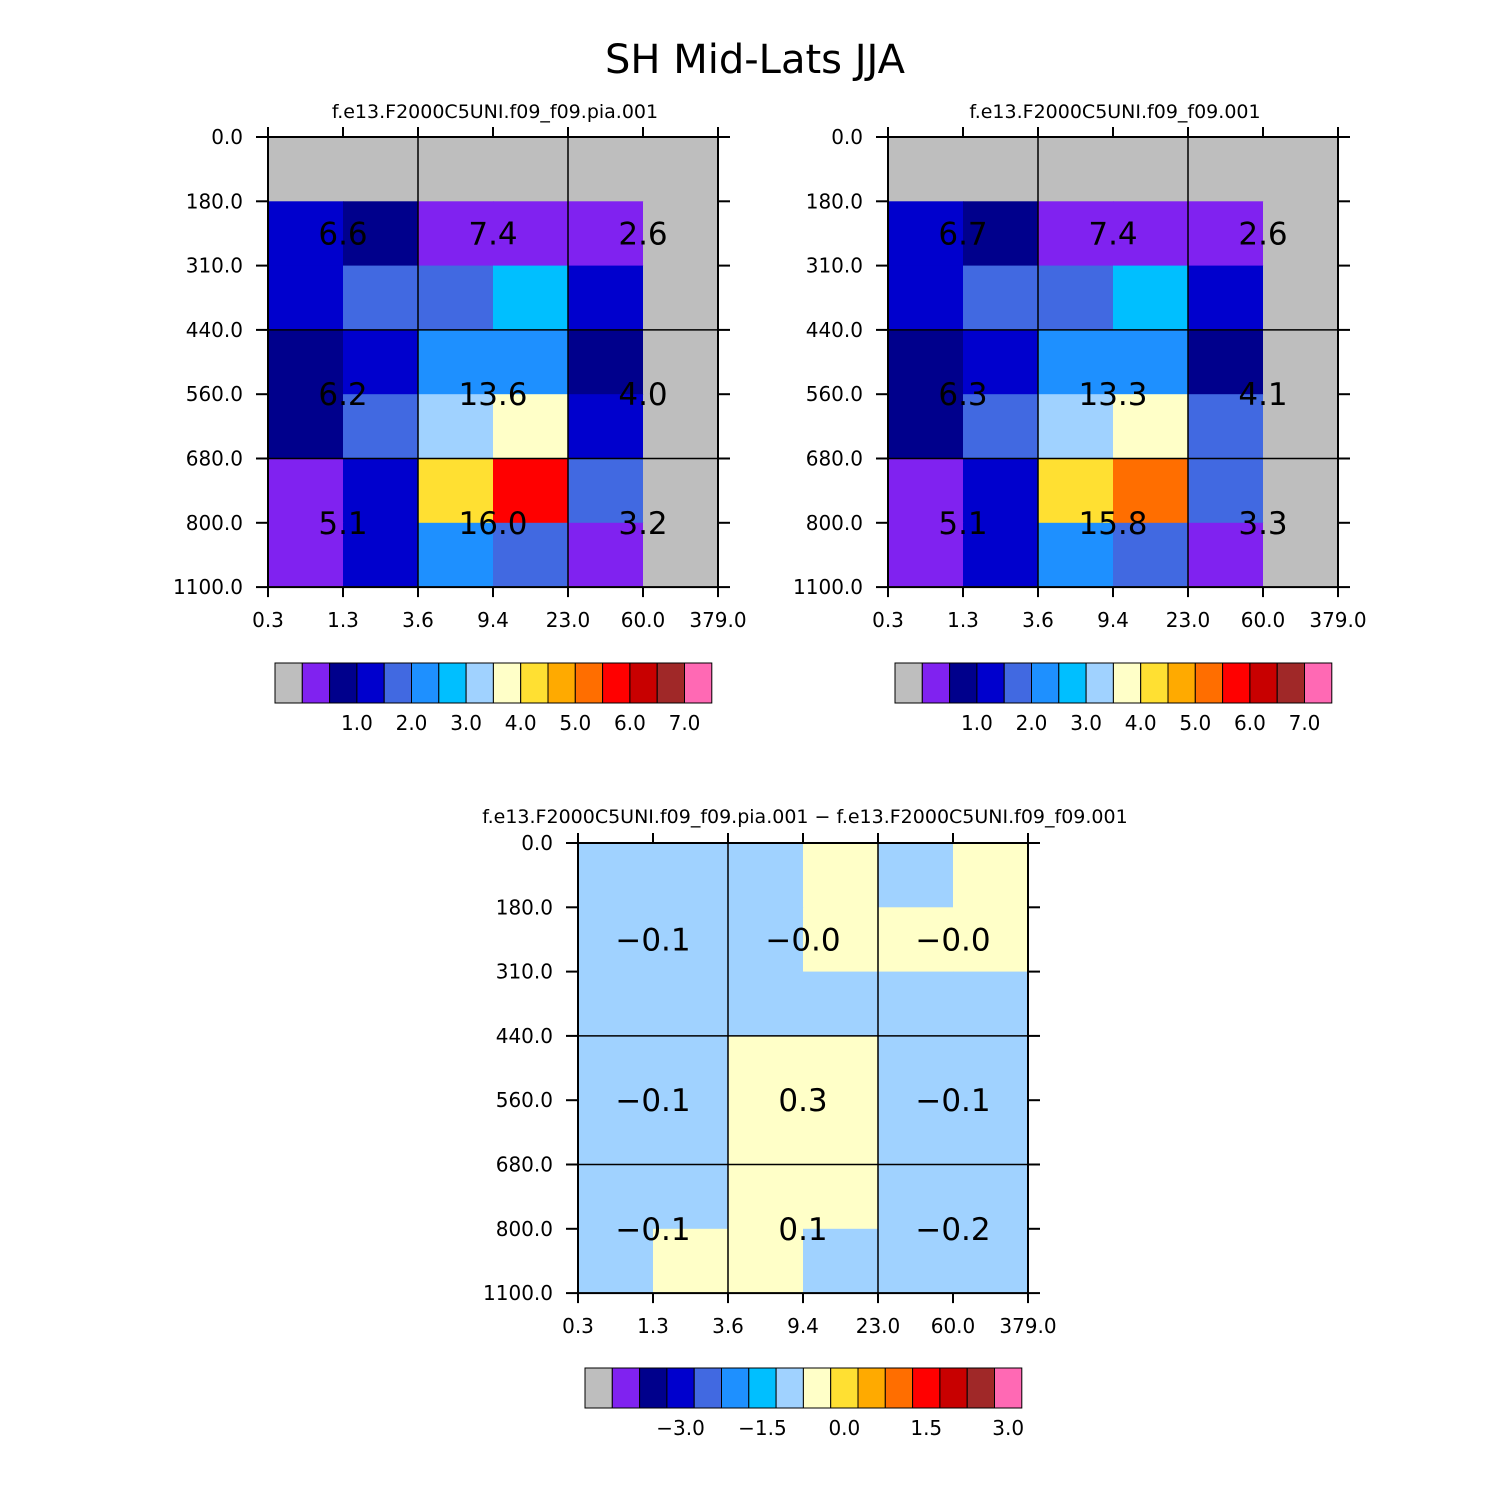 This screenshot has width=1510, height=1510. Describe the element at coordinates (952, 1230) in the screenshot. I see `cell-value-label: −0.2` at that location.